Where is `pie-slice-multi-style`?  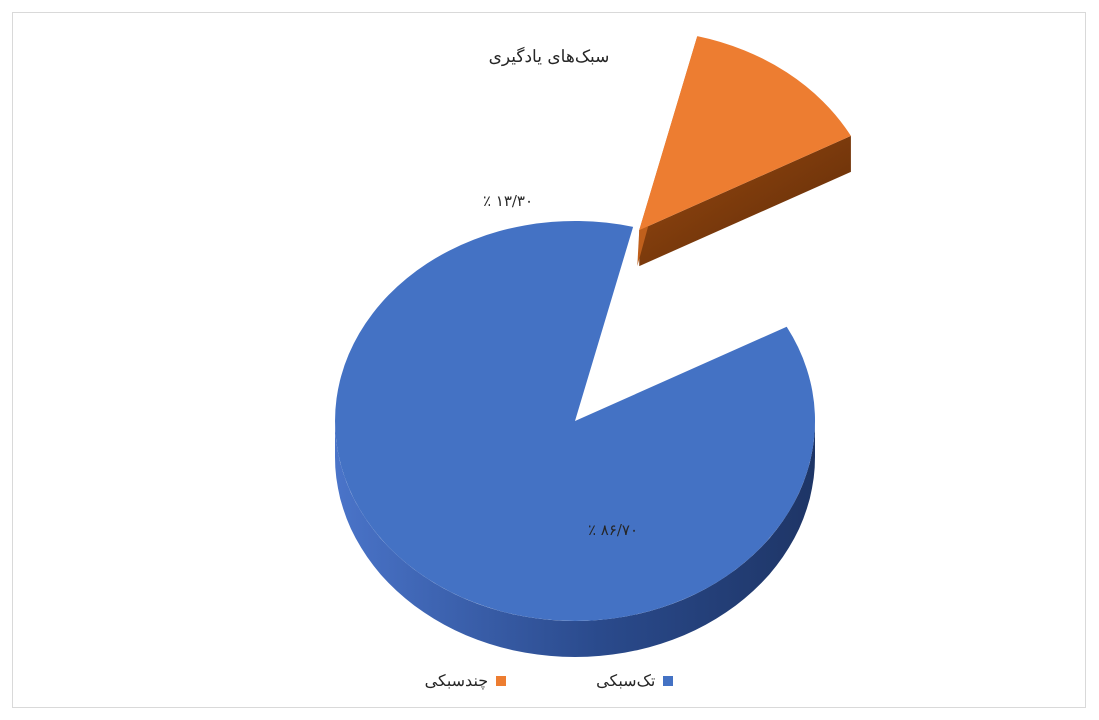 pie-slice-multi-style is located at coordinates (745, 133).